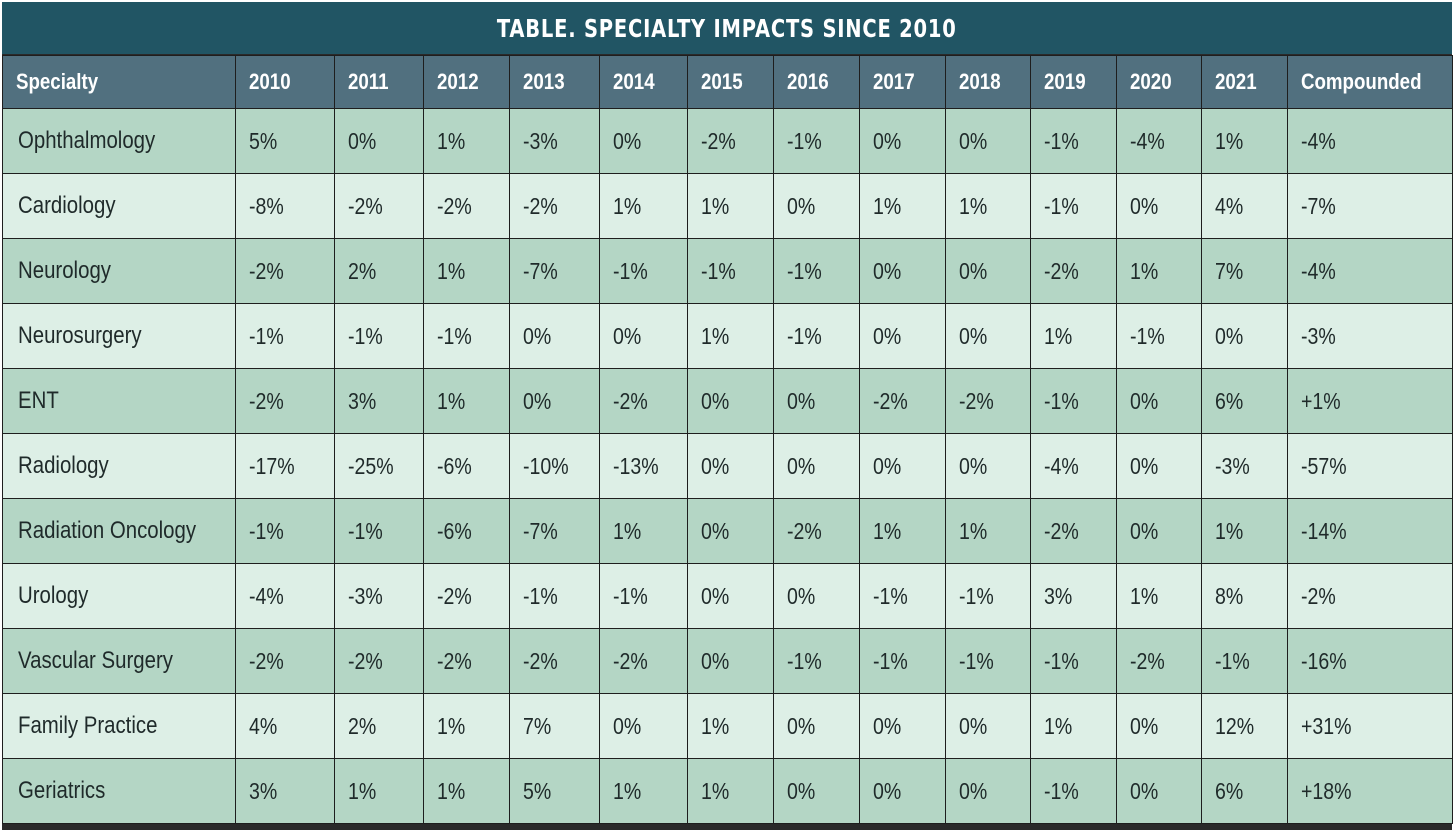 Image resolution: width=1454 pixels, height=832 pixels. What do you see at coordinates (88, 725) in the screenshot?
I see `specialty-name: Family Practice` at bounding box center [88, 725].